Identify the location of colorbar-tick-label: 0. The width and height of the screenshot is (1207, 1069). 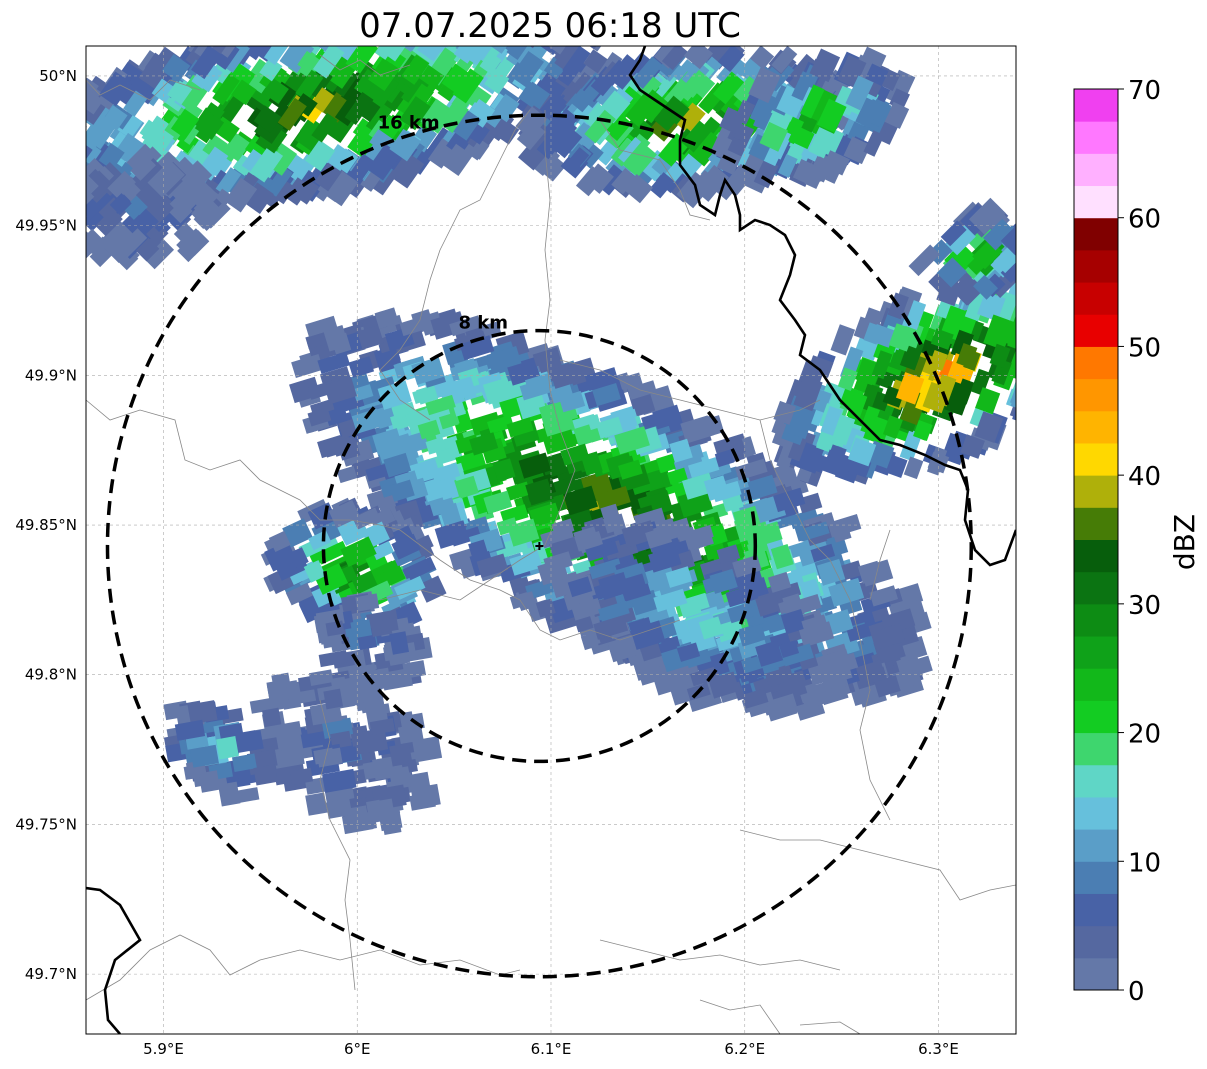
(1136, 992).